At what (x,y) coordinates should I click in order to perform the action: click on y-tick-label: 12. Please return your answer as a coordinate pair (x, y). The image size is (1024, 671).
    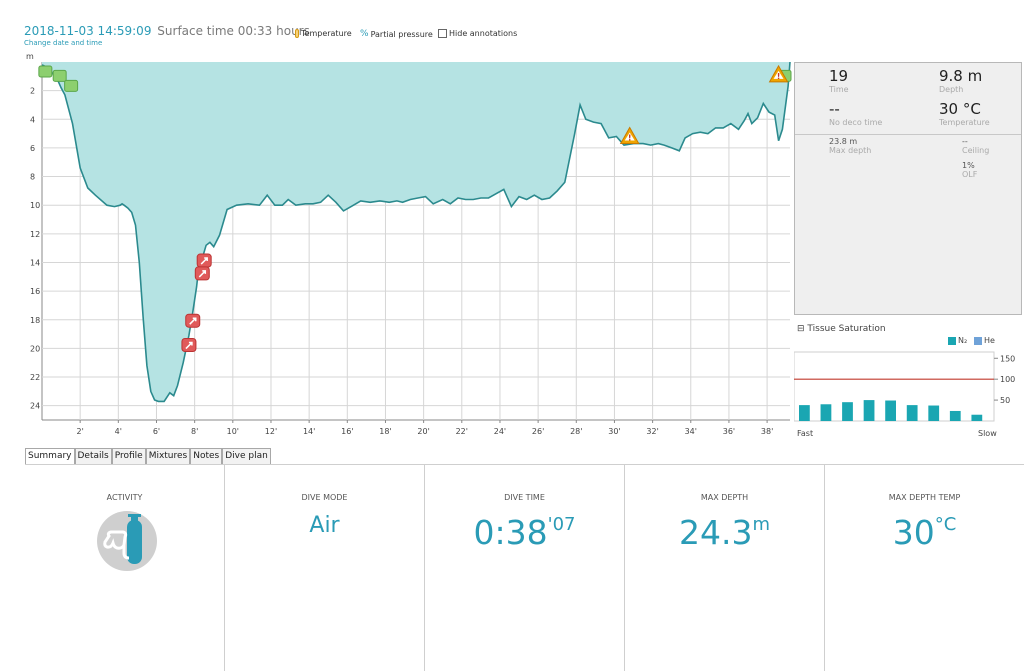
    Looking at the image, I should click on (35, 234).